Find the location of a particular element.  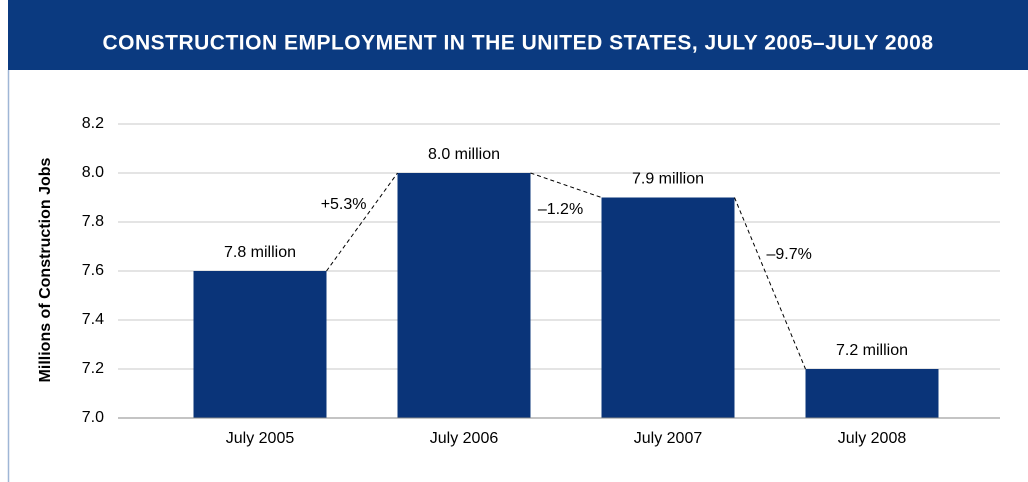

y-tick-label: 7.8 is located at coordinates (93, 221).